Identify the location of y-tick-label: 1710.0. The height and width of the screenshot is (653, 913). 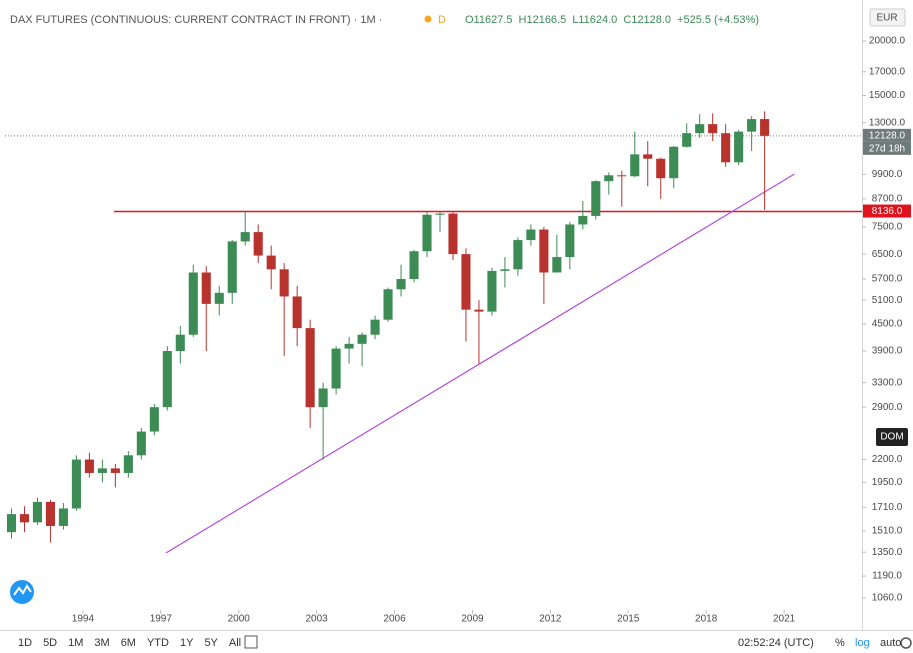
(887, 507).